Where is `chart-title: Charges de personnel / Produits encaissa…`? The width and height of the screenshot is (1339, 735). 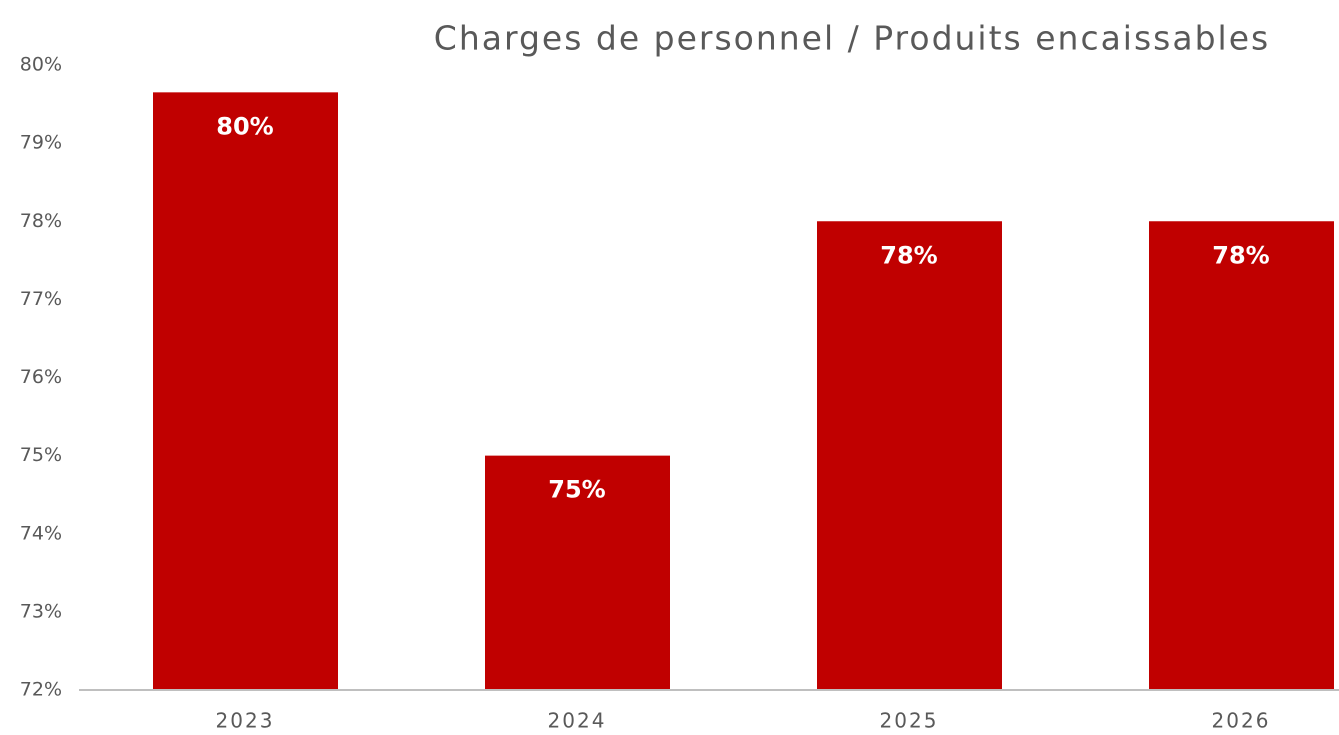 chart-title: Charges de personnel / Produits encaissa… is located at coordinates (852, 38).